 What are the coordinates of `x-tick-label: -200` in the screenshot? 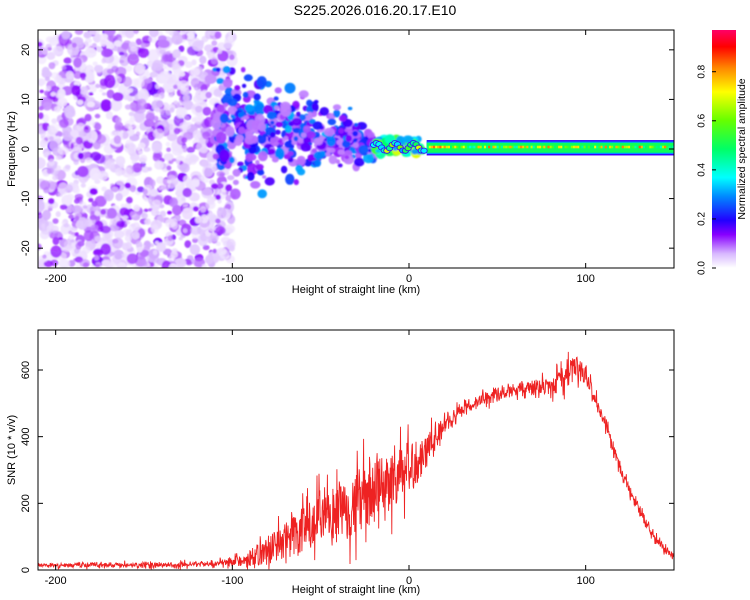 It's located at (56, 279).